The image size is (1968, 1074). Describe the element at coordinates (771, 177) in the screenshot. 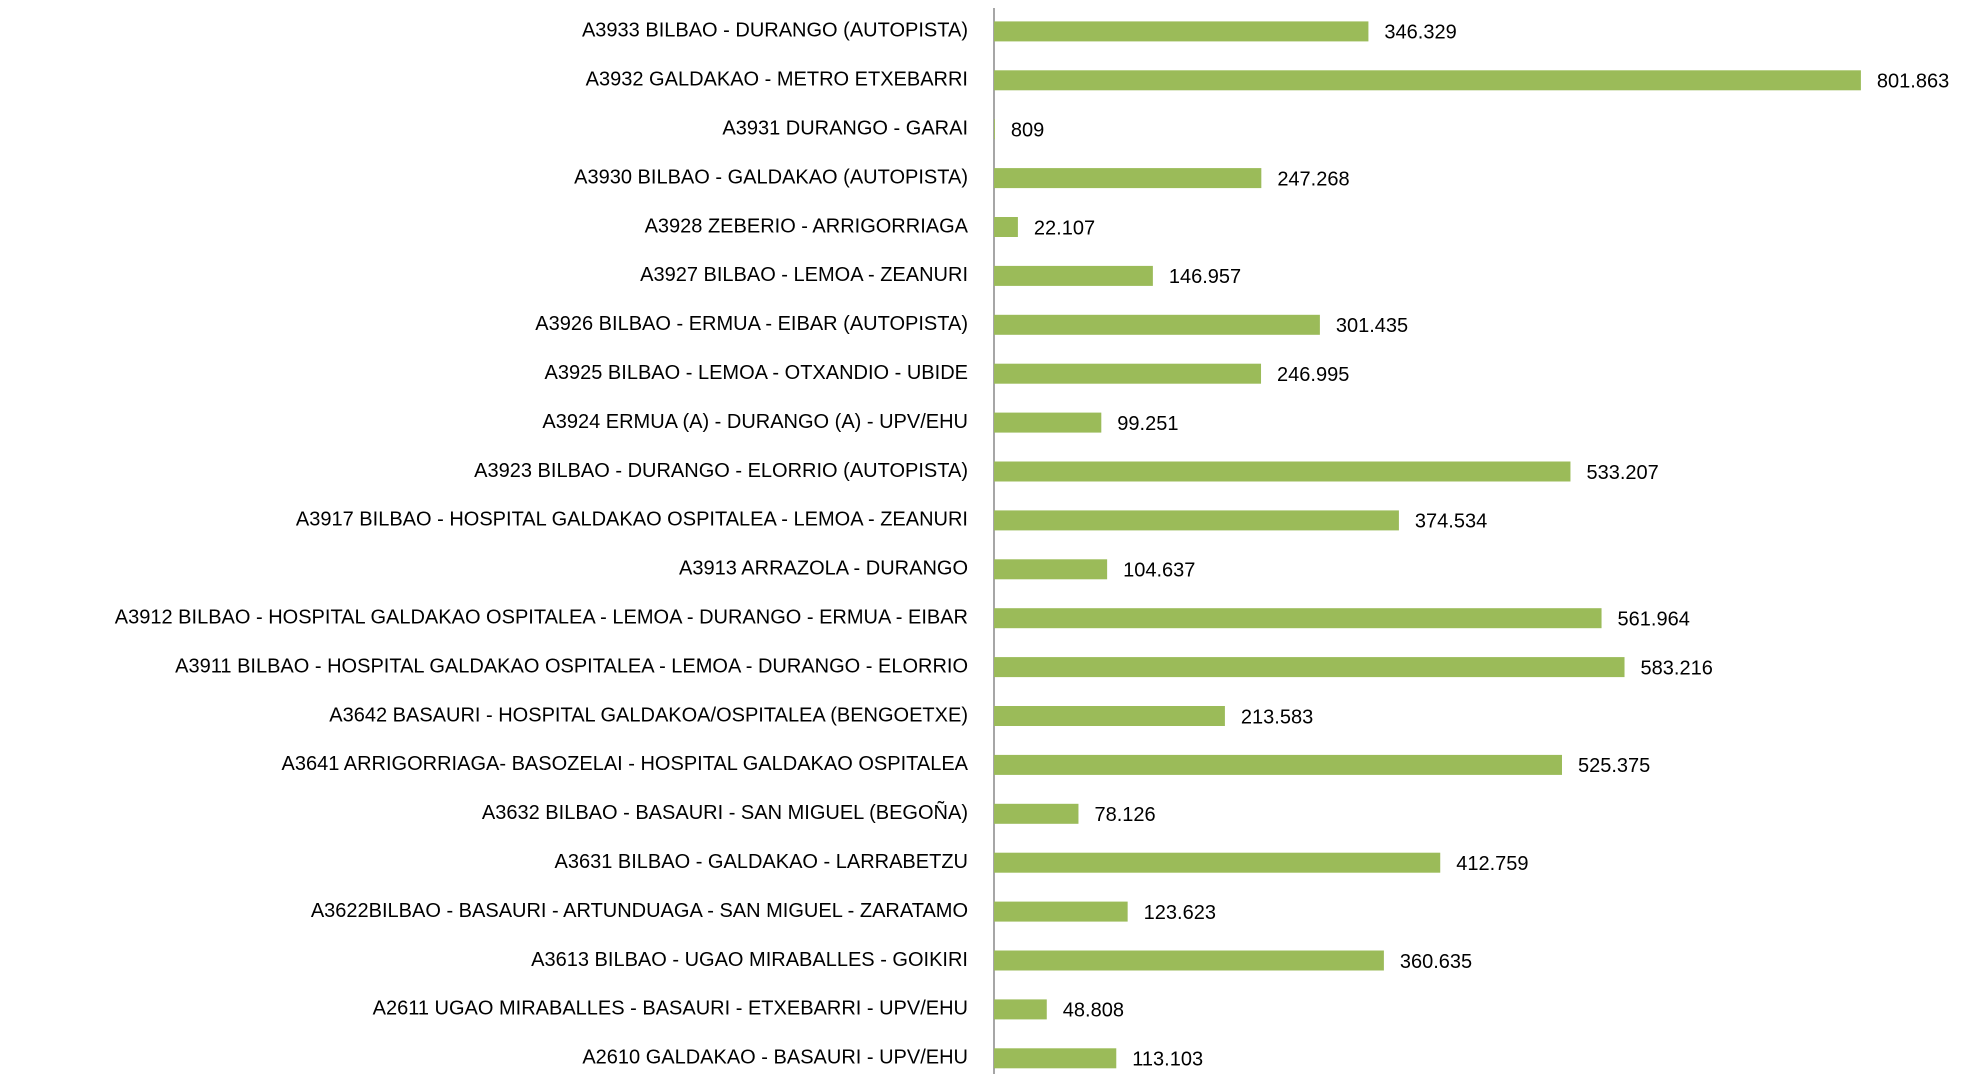

I see `y-tick-label: A3930 BILBAO - GALDAKAO (AUTOPISTA)` at that location.